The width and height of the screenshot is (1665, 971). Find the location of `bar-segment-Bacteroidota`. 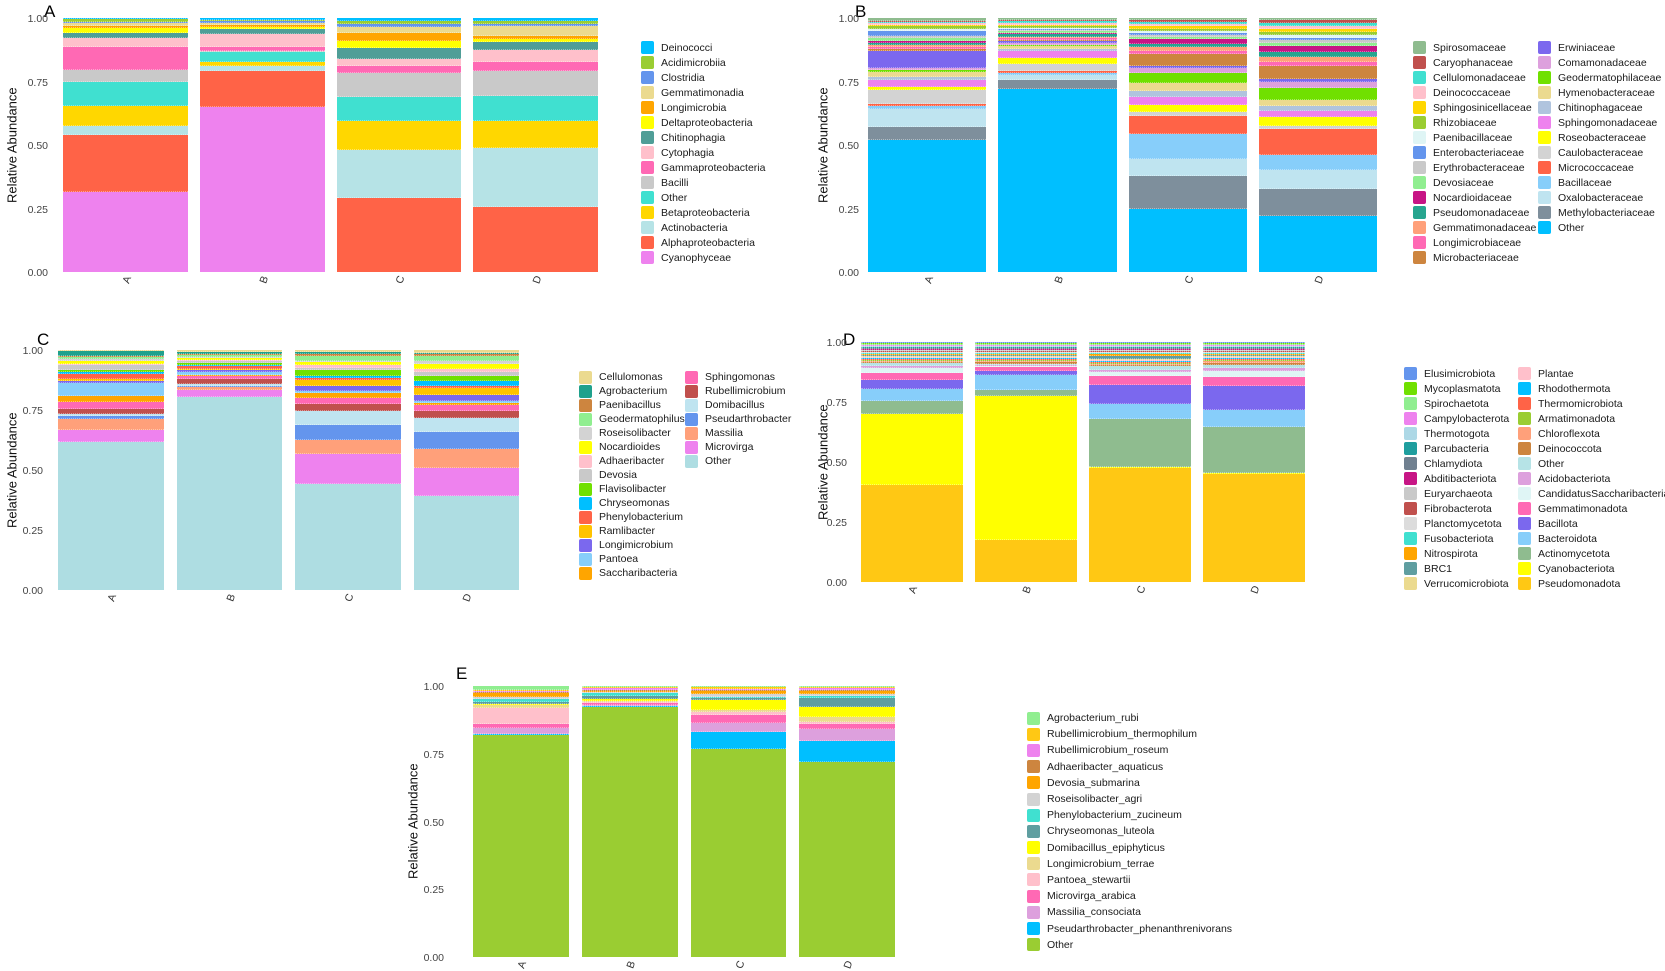

bar-segment-Bacteroidota is located at coordinates (1140, 412).